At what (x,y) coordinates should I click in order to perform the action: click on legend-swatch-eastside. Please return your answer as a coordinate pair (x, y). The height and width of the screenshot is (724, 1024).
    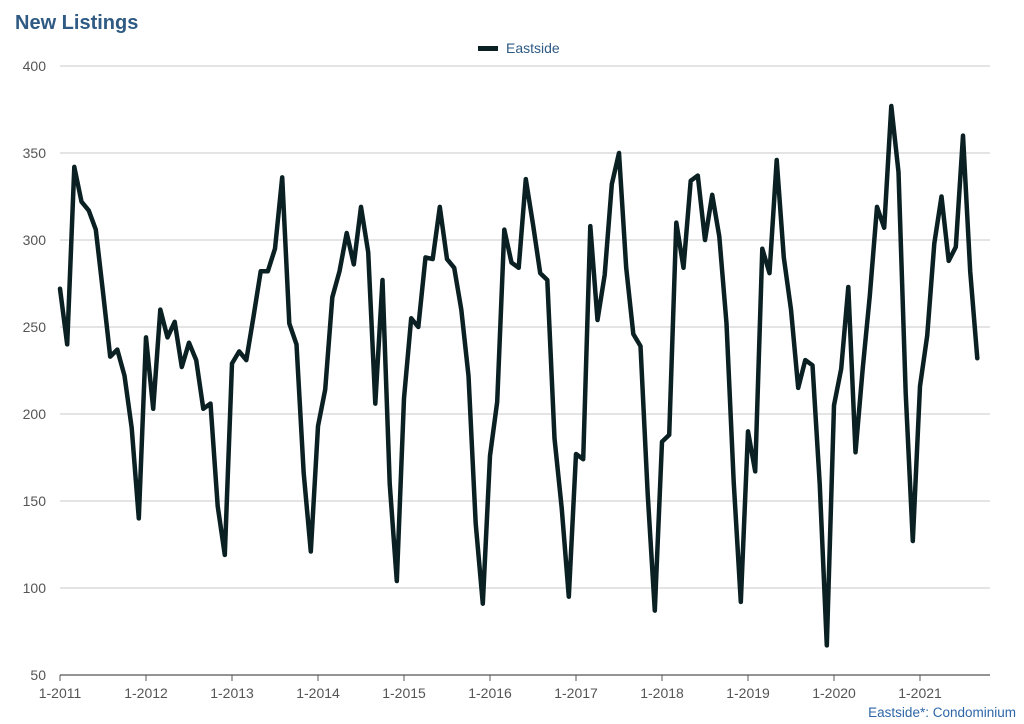
    Looking at the image, I should click on (488, 48).